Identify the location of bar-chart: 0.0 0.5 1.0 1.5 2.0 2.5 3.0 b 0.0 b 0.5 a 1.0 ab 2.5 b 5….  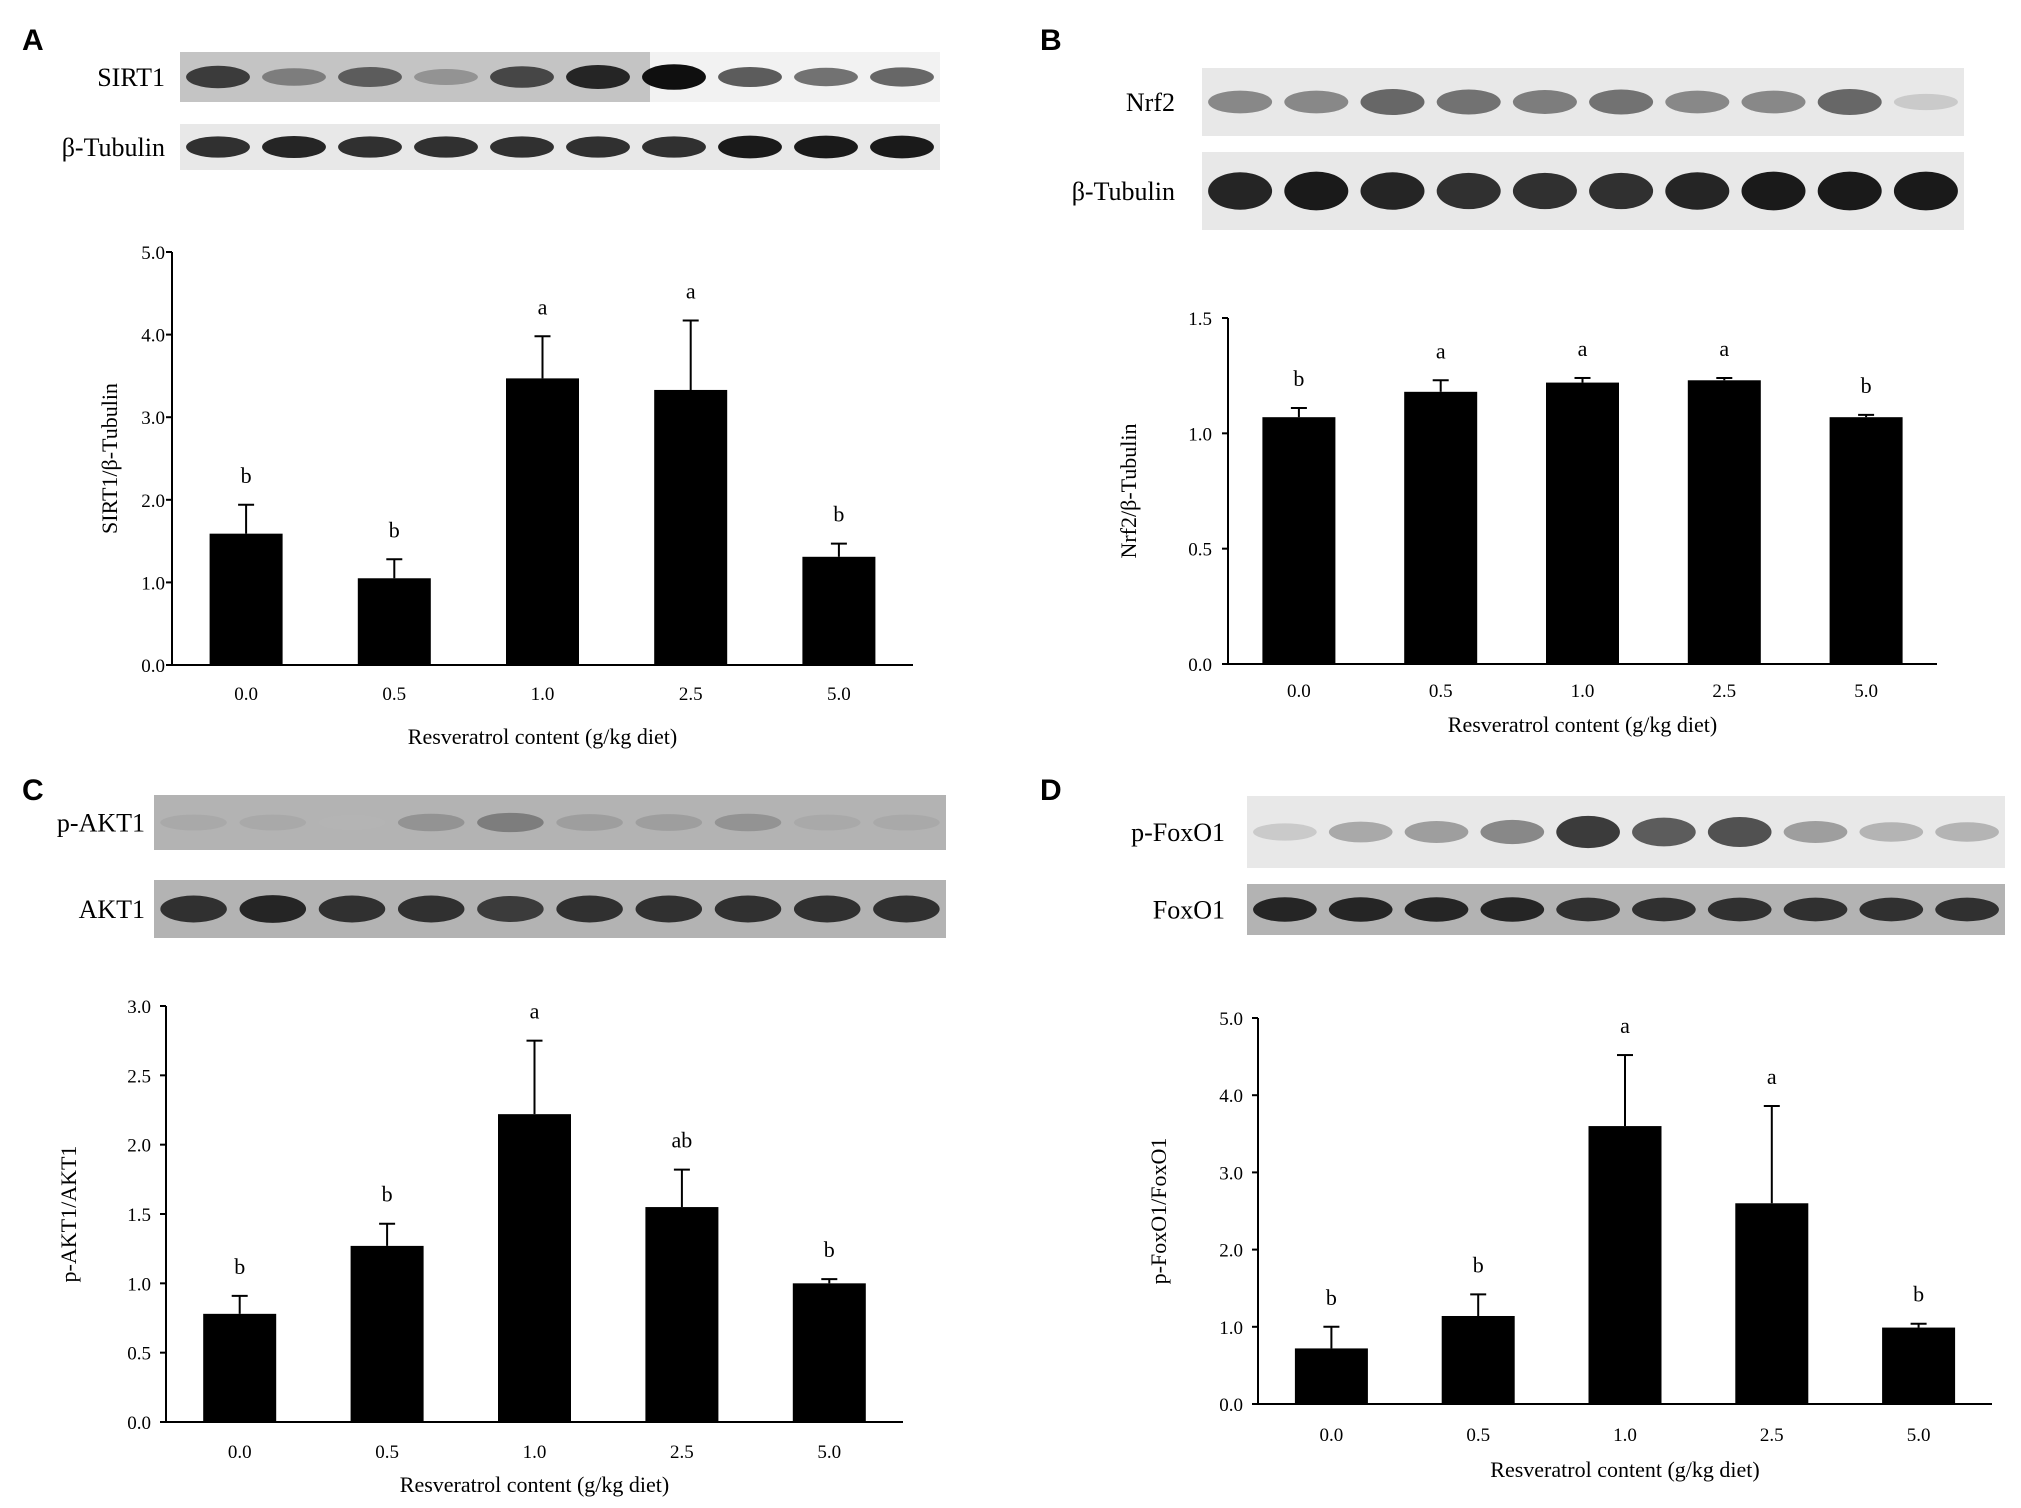
(479, 1247).